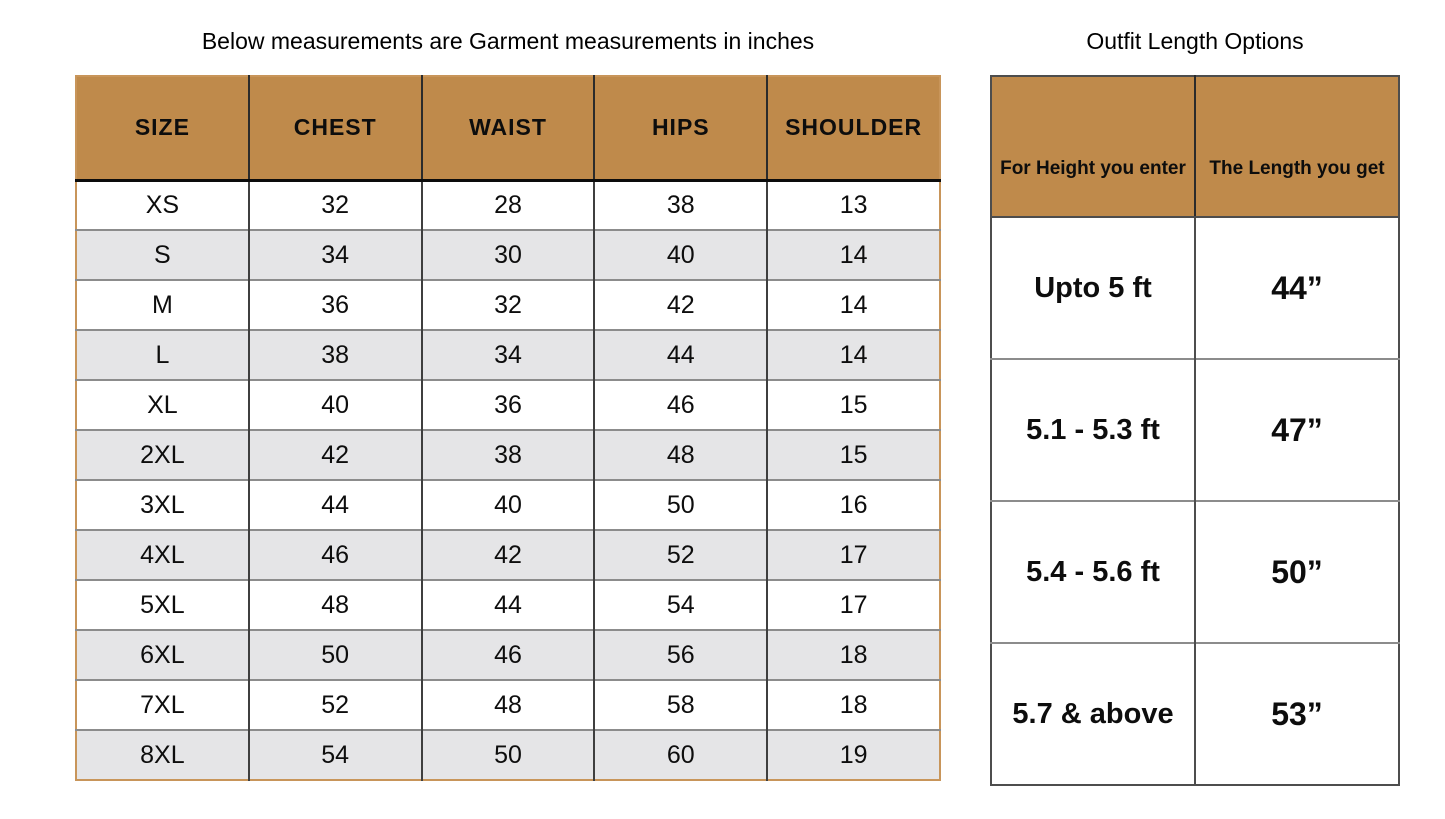 The height and width of the screenshot is (819, 1445). I want to click on header-length-you-get: The Length you get, so click(1296, 147).